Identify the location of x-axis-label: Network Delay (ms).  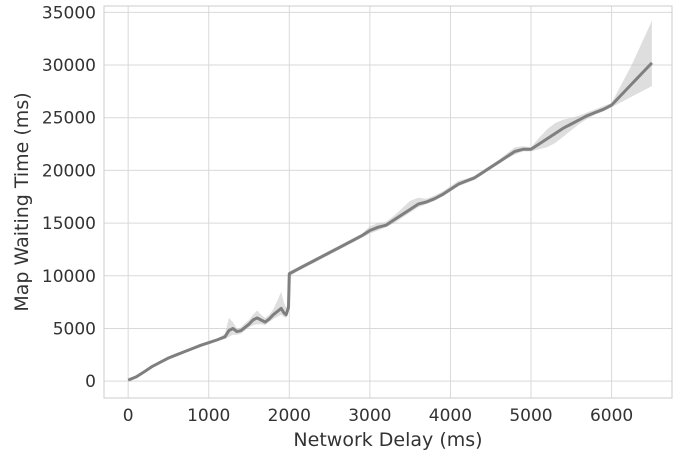
(387, 440).